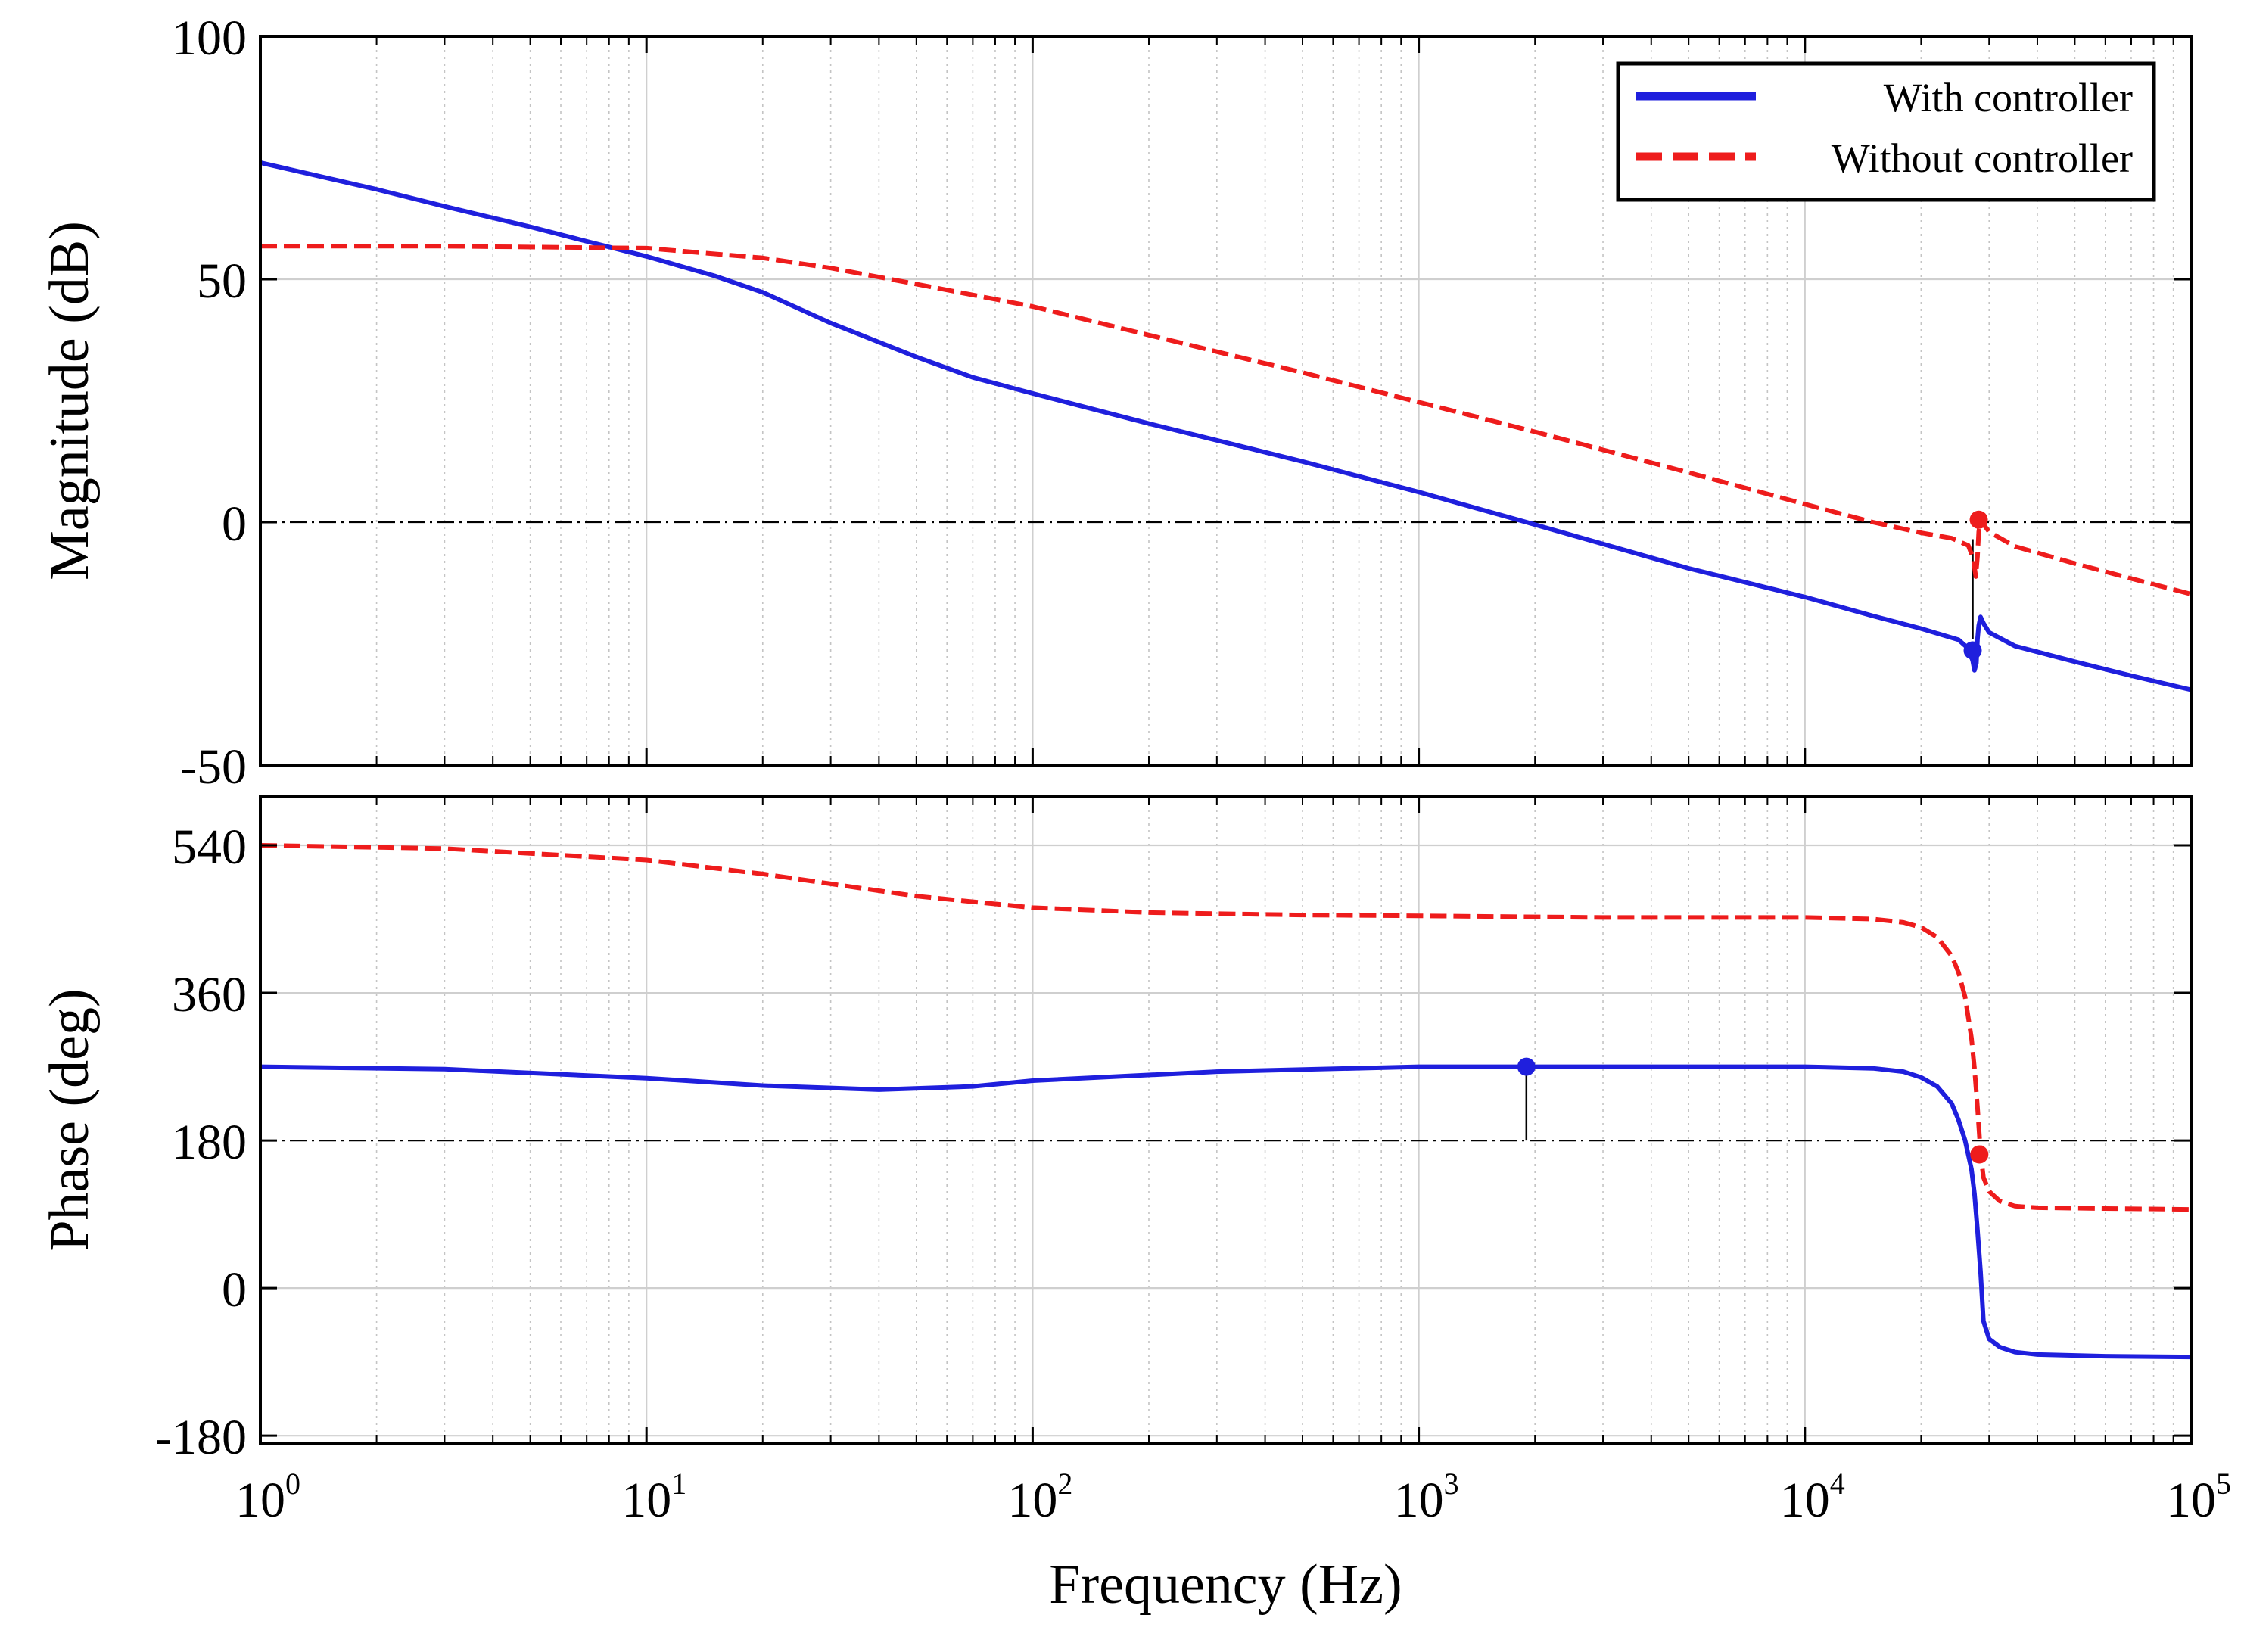 The height and width of the screenshot is (1652, 2244). I want to click on legend-label-without-controller: Without controller, so click(1982, 158).